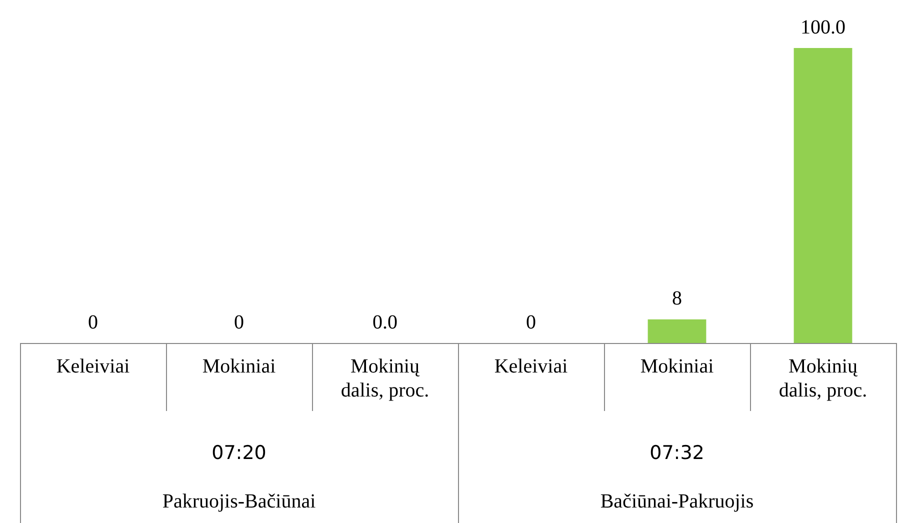 The width and height of the screenshot is (908, 523). Describe the element at coordinates (823, 27) in the screenshot. I see `data-label: 100.0` at that location.